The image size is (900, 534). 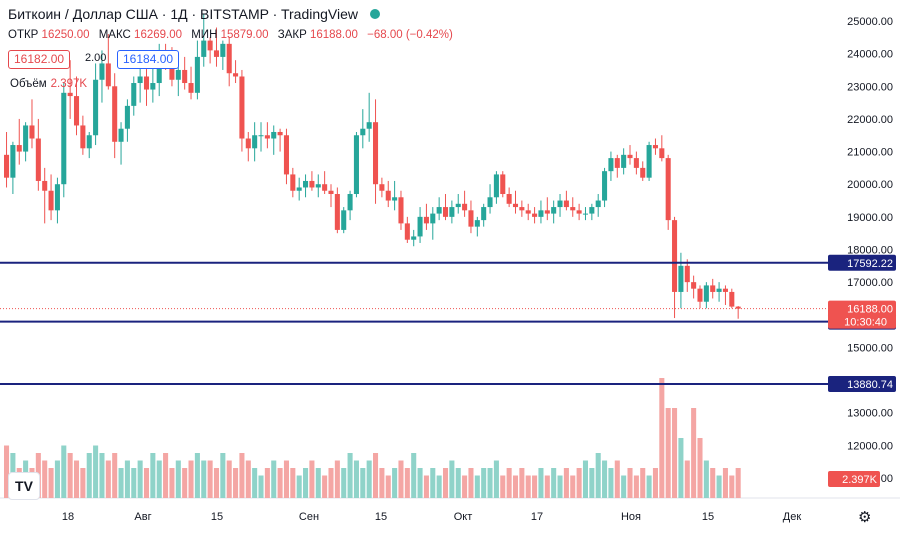 I want to click on price-tick-label: 24000.00, so click(x=870, y=55).